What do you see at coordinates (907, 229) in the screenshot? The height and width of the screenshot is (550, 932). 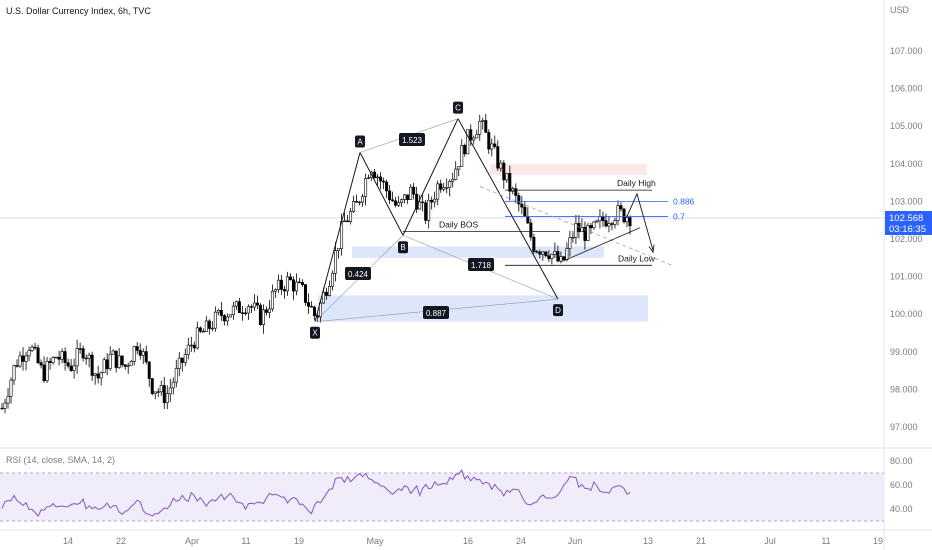 I see `candle-countdown: 03:16:35` at bounding box center [907, 229].